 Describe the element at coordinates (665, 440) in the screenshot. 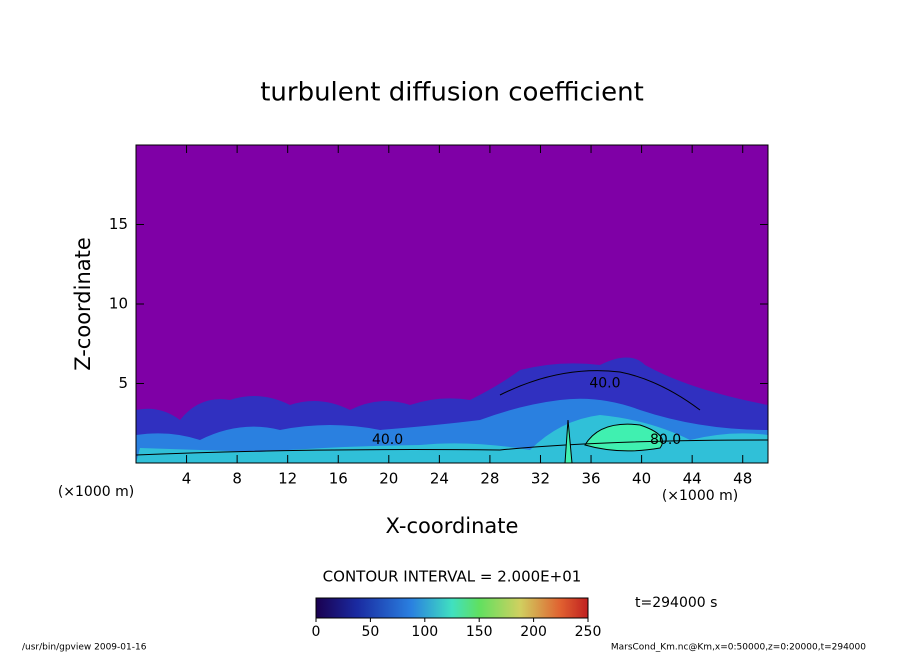

I see `contour-label: 80.0` at that location.